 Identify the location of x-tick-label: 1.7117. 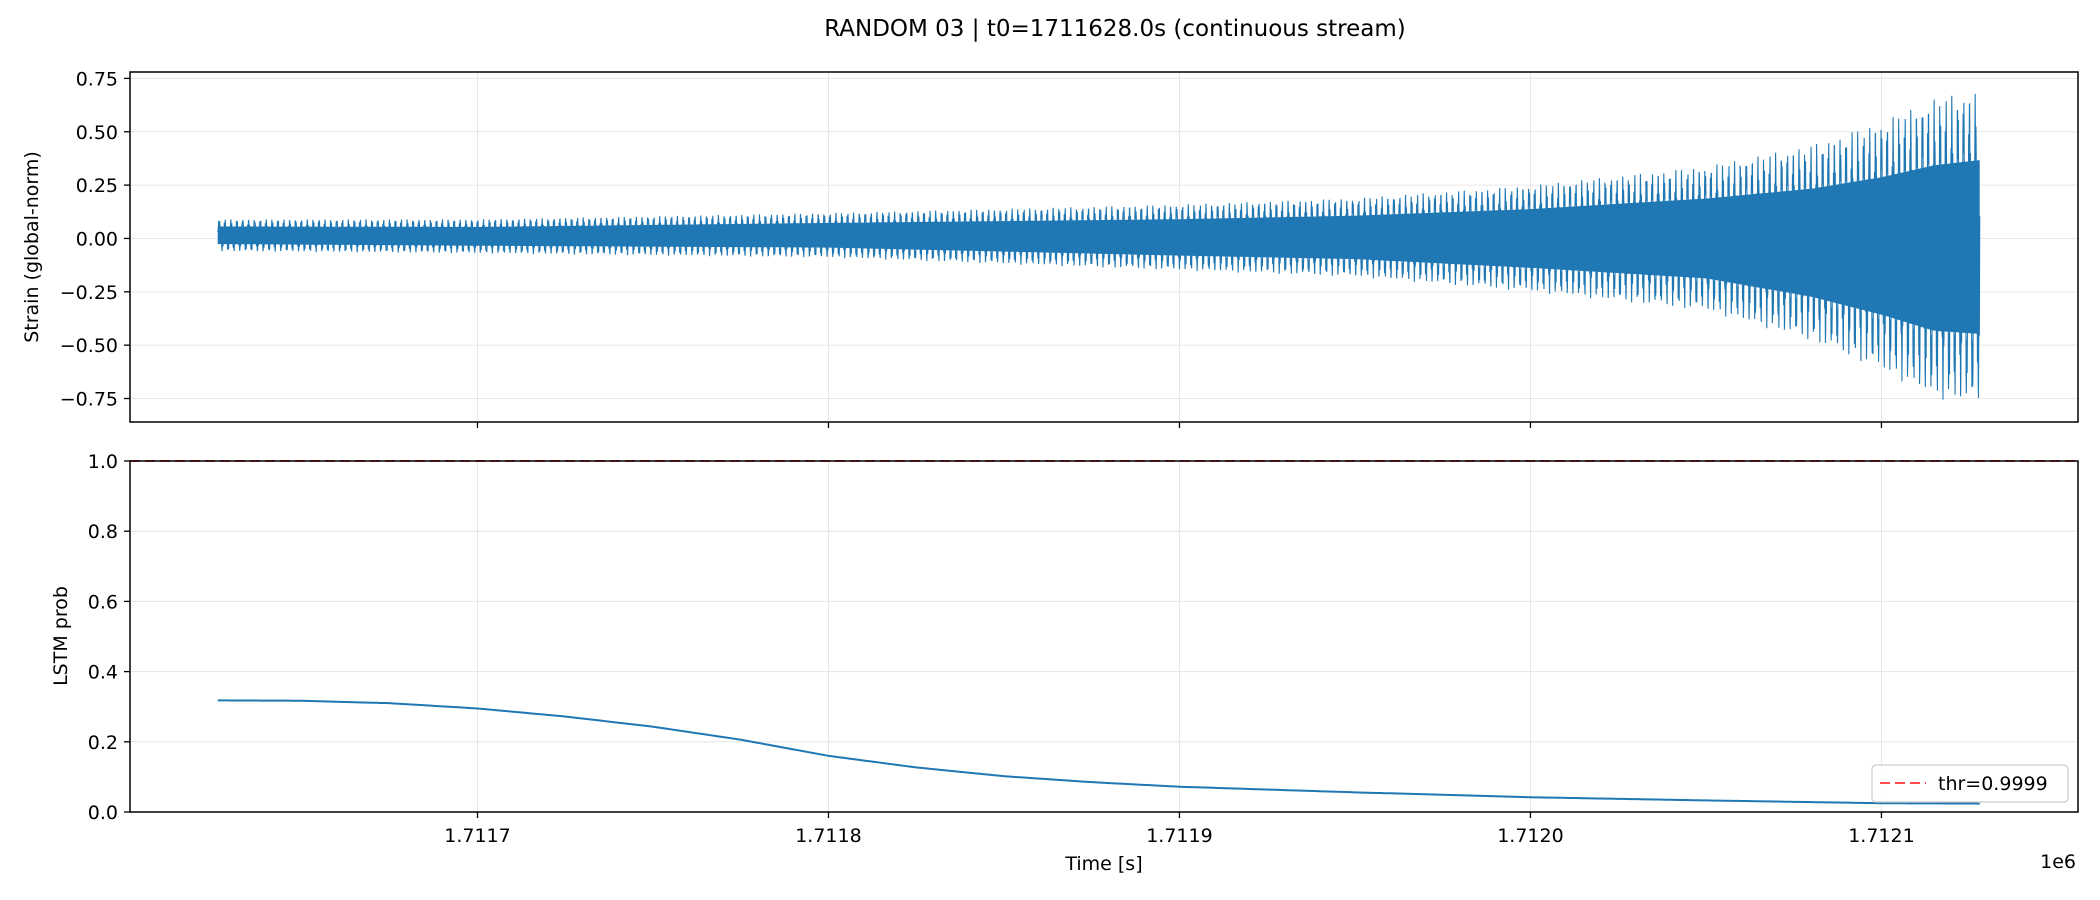
(477, 836).